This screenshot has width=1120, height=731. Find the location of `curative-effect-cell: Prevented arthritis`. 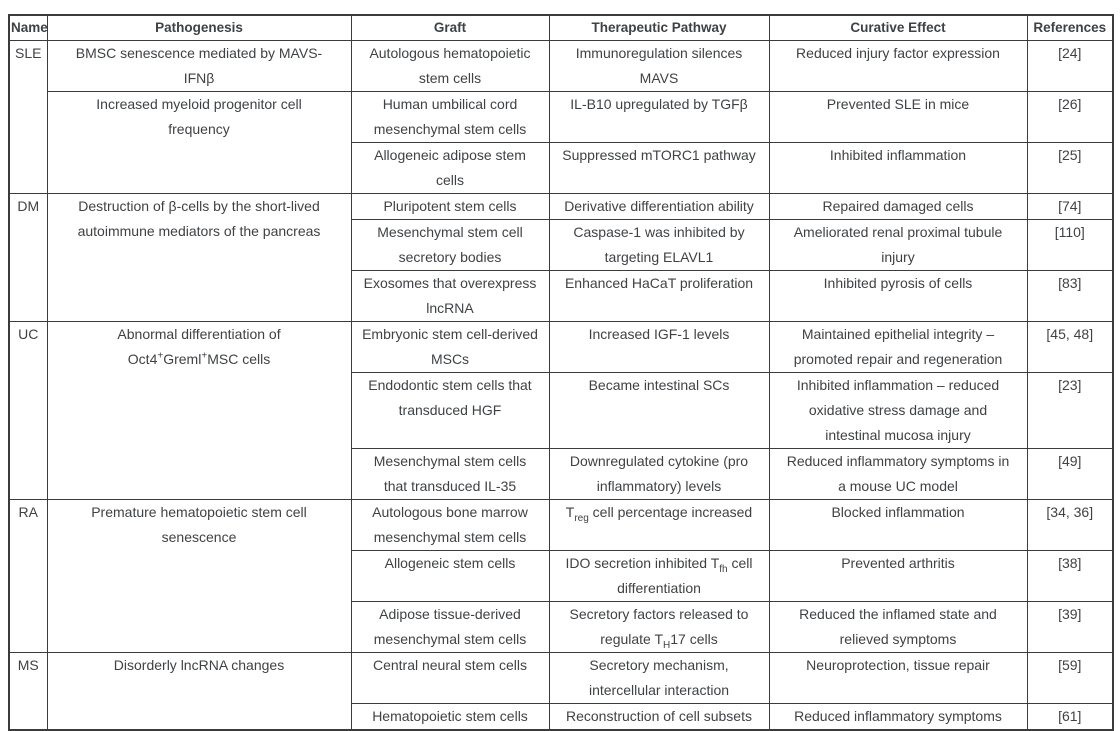

curative-effect-cell: Prevented arthritis is located at coordinates (898, 576).